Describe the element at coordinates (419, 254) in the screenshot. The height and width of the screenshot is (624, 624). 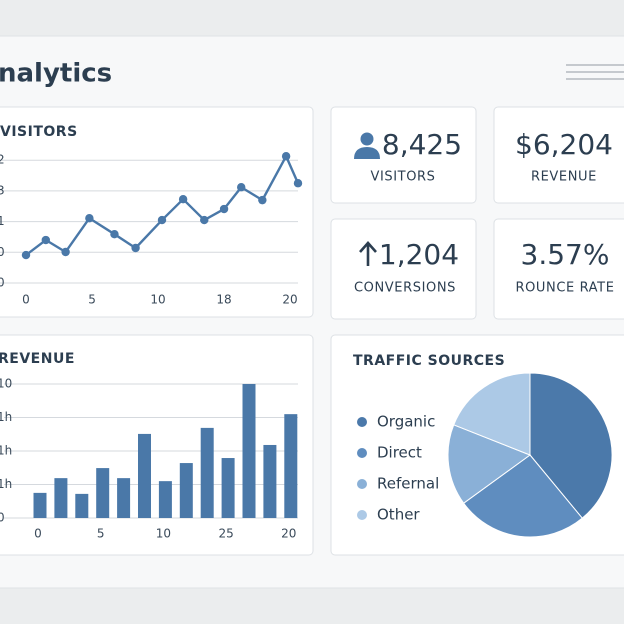
I see `kpi-value: 1,204` at that location.